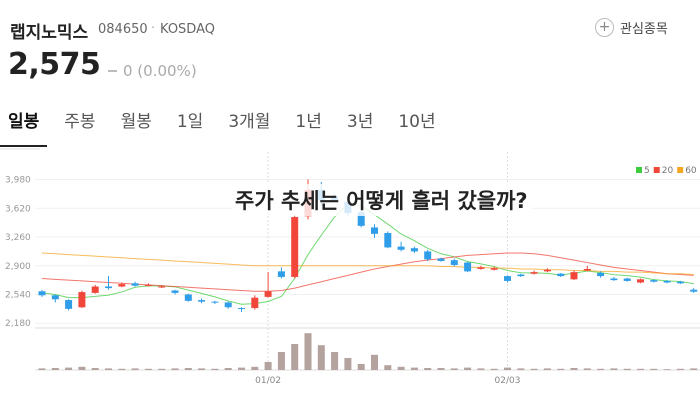 The height and width of the screenshot is (400, 700). What do you see at coordinates (80, 122) in the screenshot?
I see `period-tab: 주봉` at bounding box center [80, 122].